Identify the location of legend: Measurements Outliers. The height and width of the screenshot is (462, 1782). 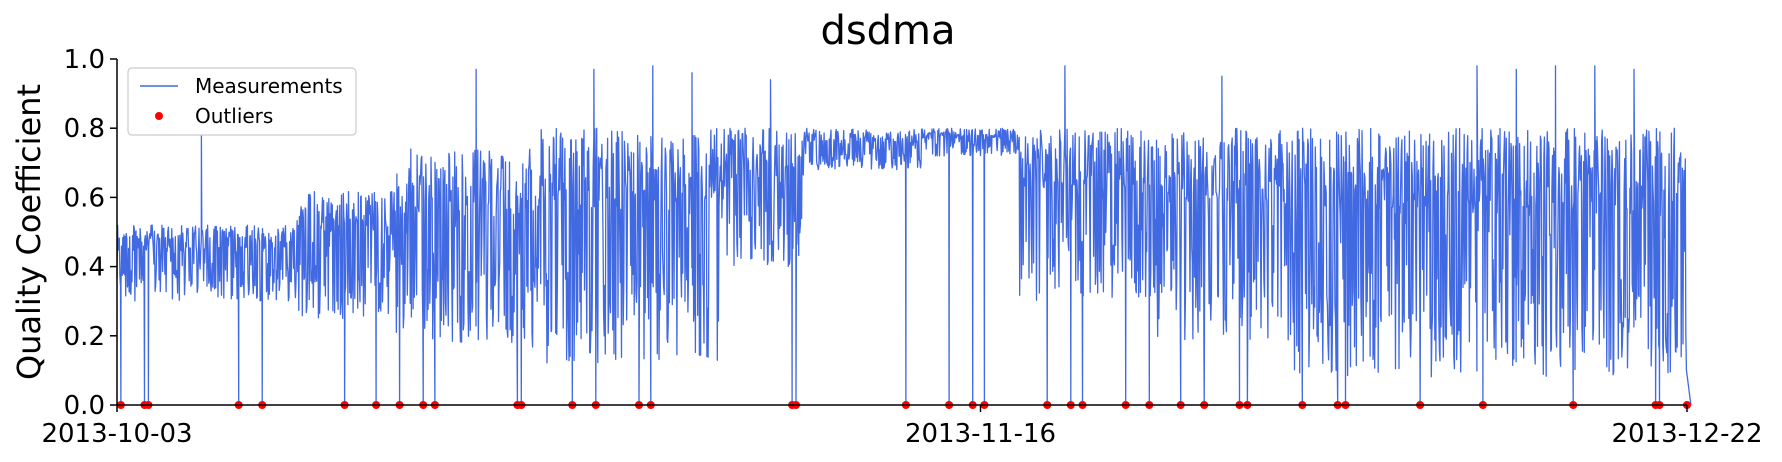
(242, 101).